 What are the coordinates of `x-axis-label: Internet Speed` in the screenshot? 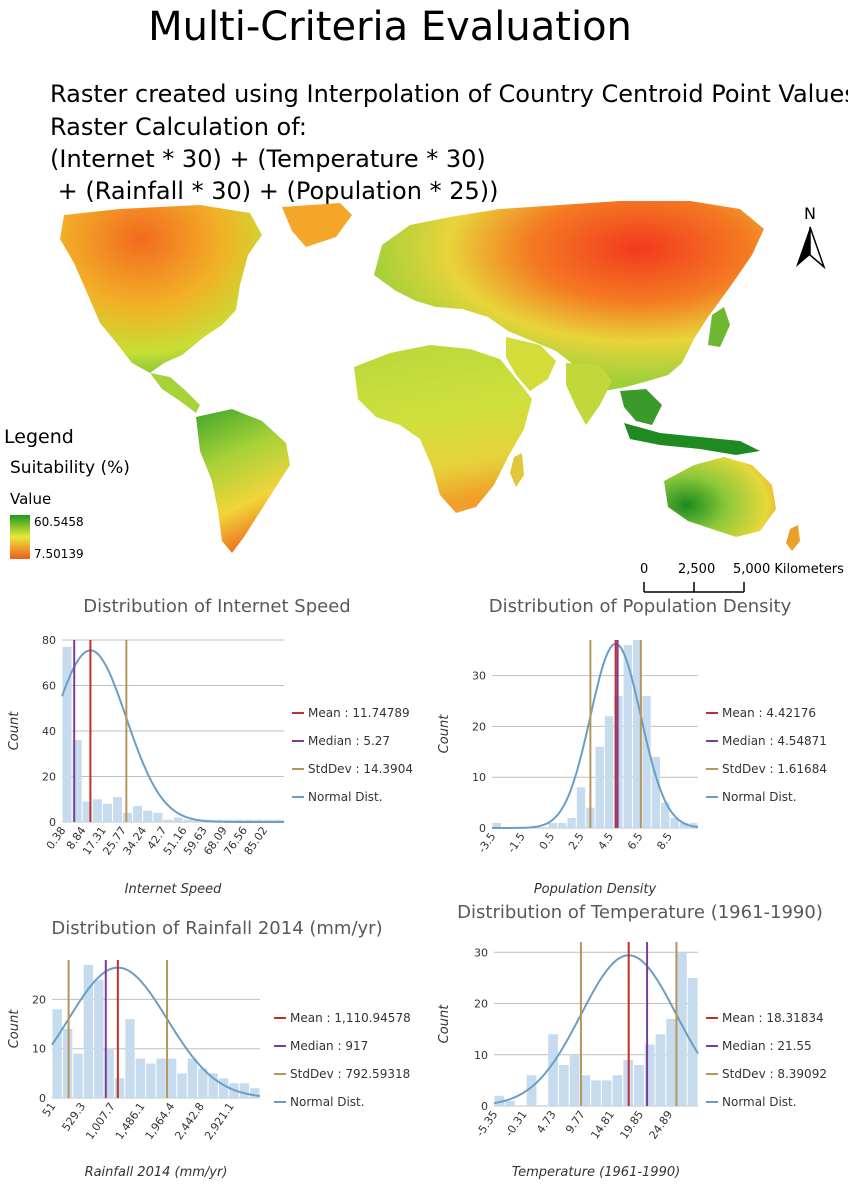 It's located at (173, 889).